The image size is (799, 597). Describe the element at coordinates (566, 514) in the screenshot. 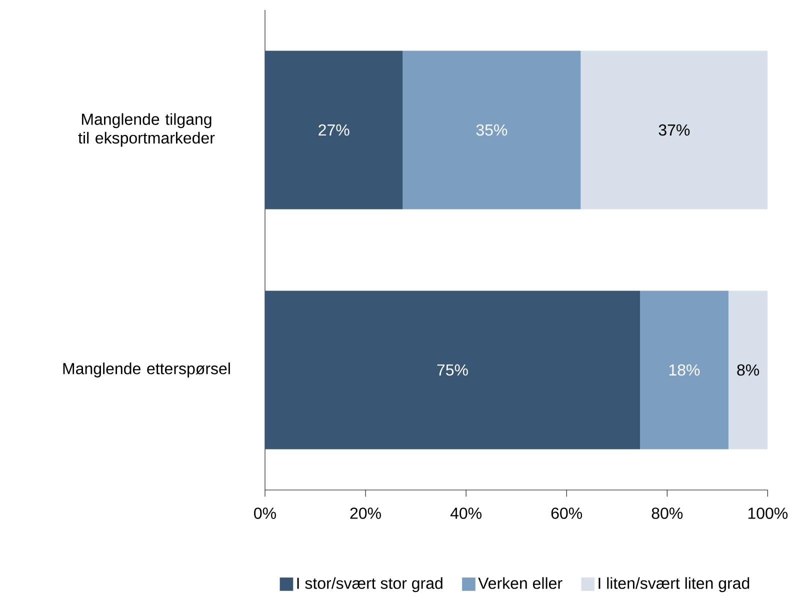

I see `x-tick-label: 60%` at that location.